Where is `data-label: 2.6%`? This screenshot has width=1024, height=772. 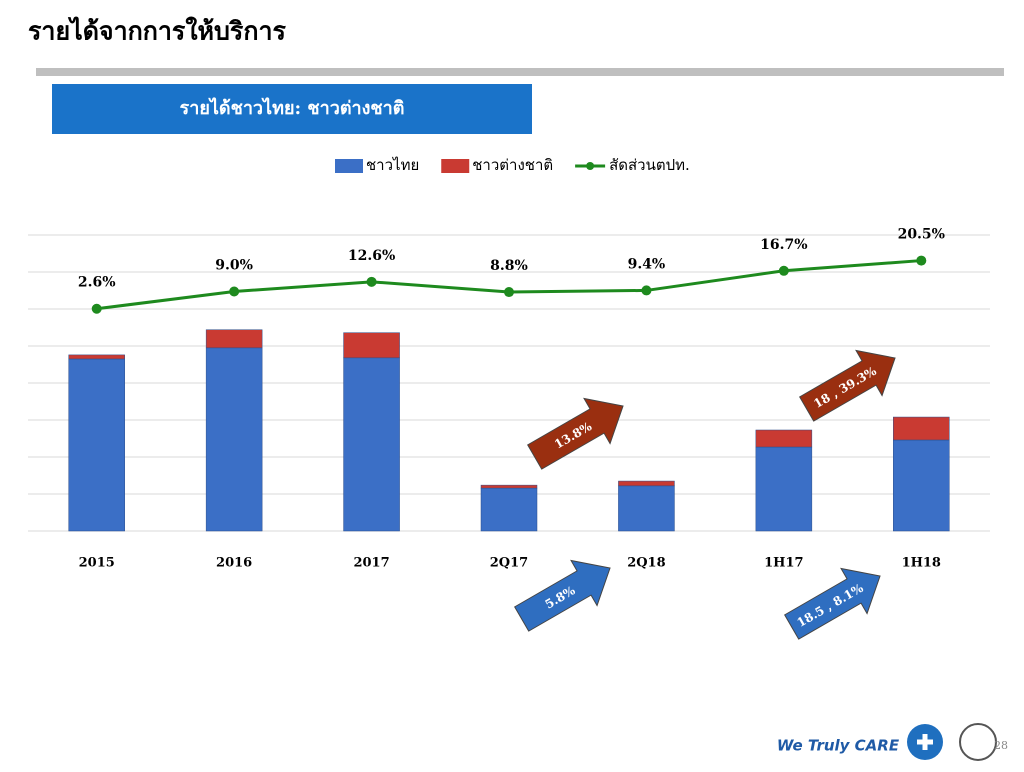
data-label: 2.6% is located at coordinates (97, 283).